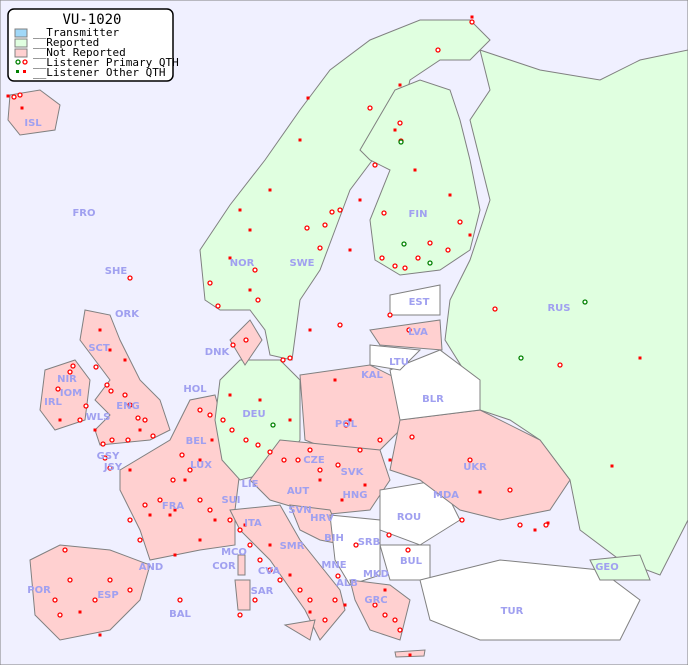  Describe the element at coordinates (195, 389) in the screenshot. I see `country-label-hol: HOL` at that location.